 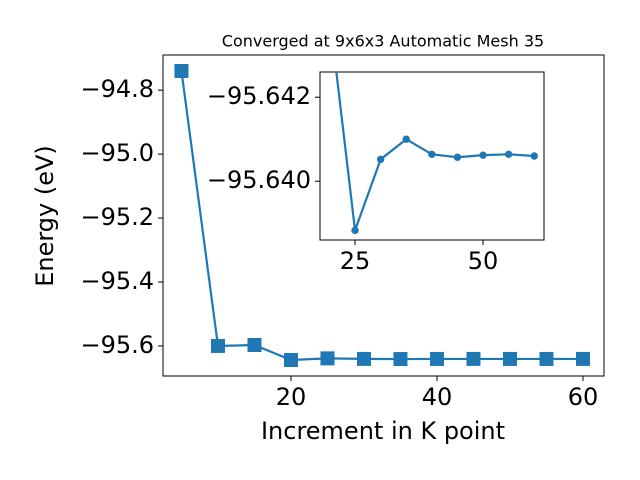 What do you see at coordinates (117, 345) in the screenshot?
I see `y-tick-label: −95.6` at bounding box center [117, 345].